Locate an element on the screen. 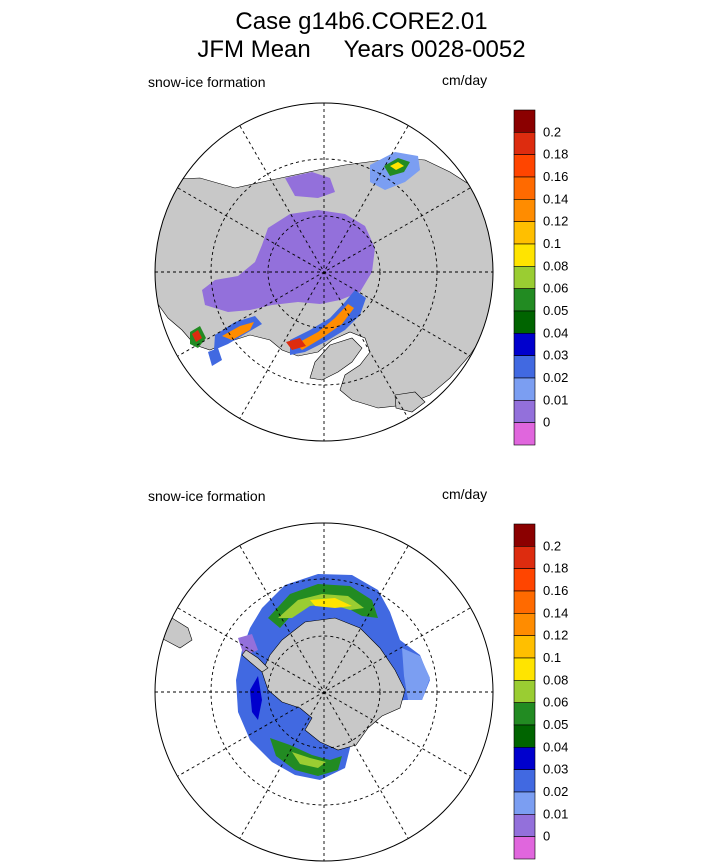  north-panel-label: snow-ice formation is located at coordinates (207, 82).